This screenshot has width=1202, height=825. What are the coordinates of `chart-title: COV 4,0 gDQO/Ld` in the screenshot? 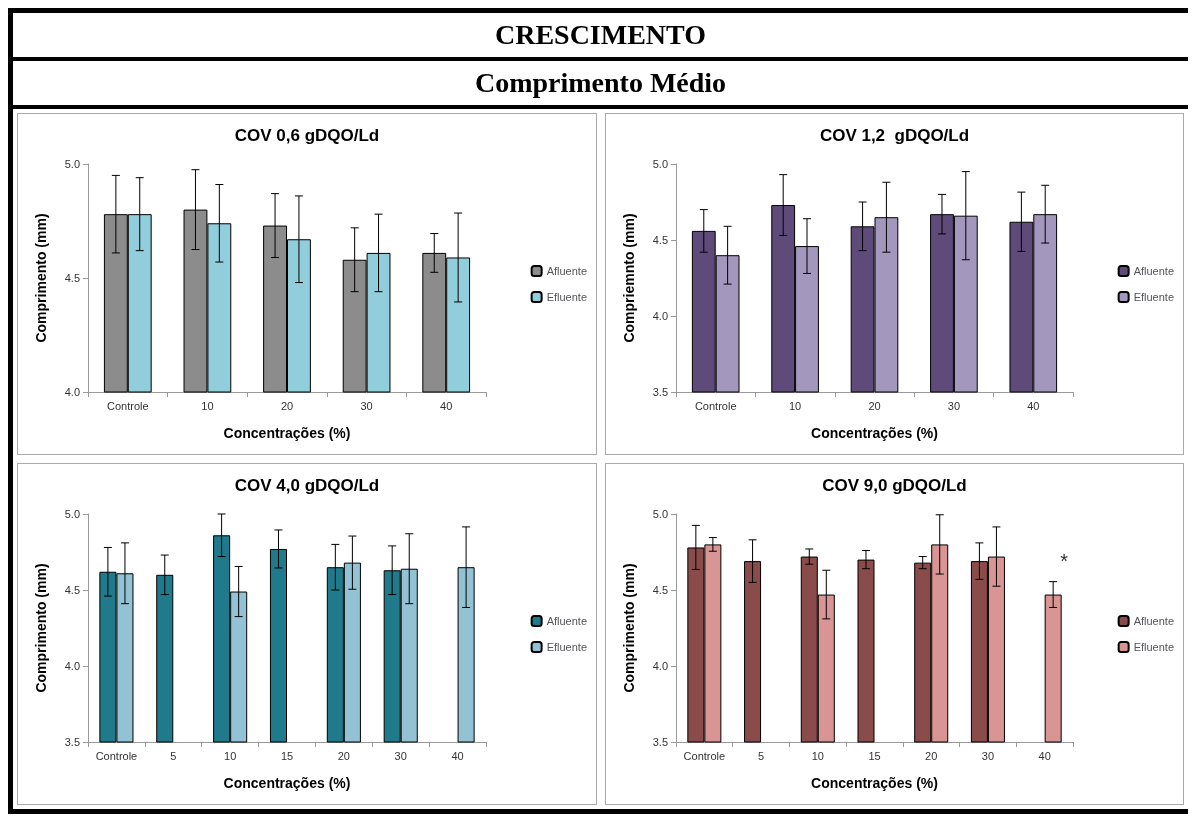 It's located at (307, 485).